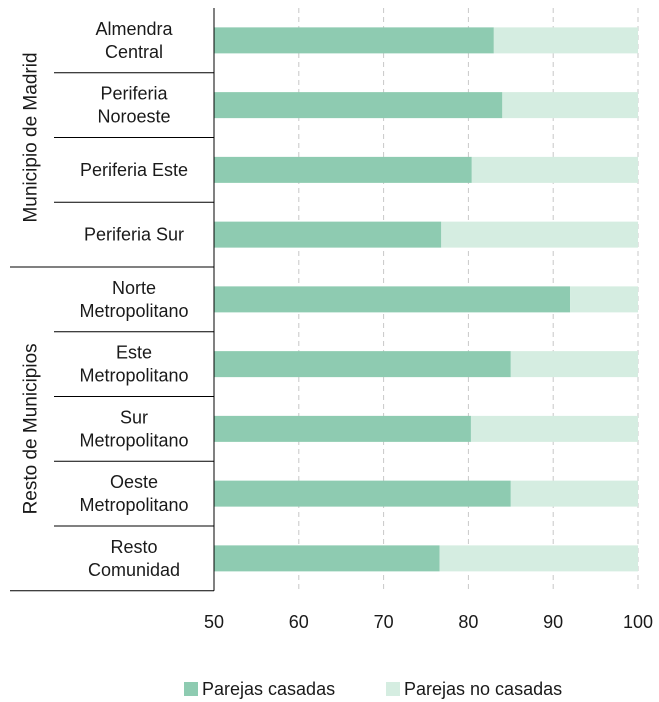 Image resolution: width=659 pixels, height=702 pixels. What do you see at coordinates (134, 94) in the screenshot?
I see `category-label: Periferia` at bounding box center [134, 94].